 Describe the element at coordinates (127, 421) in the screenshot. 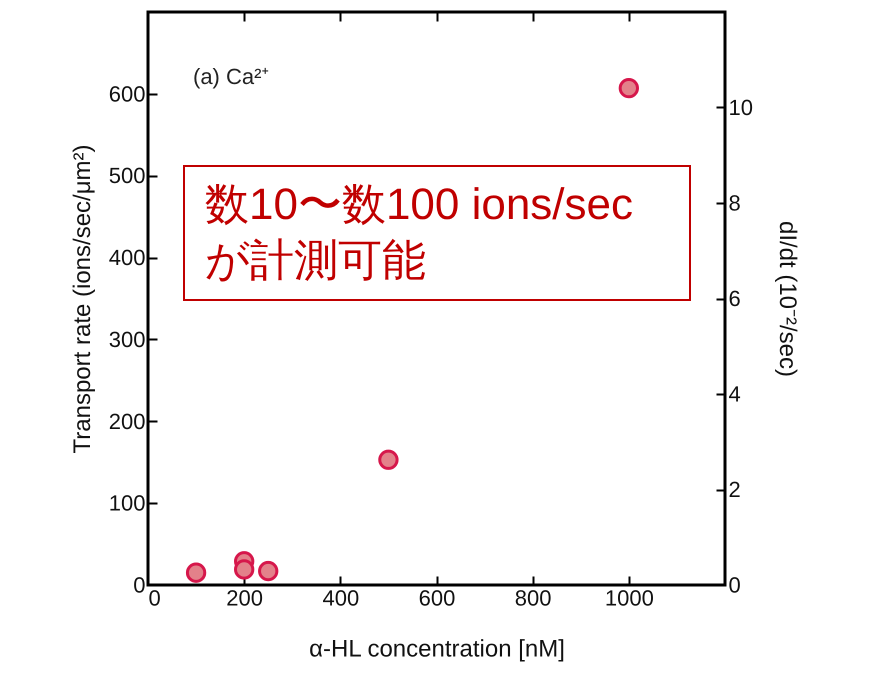

I see `y-tick-label: 200` at that location.